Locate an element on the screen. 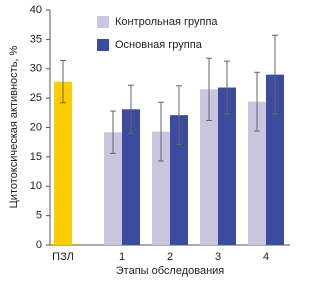 The image size is (320, 281). x-axis-title: Этапы обследования is located at coordinates (170, 271).